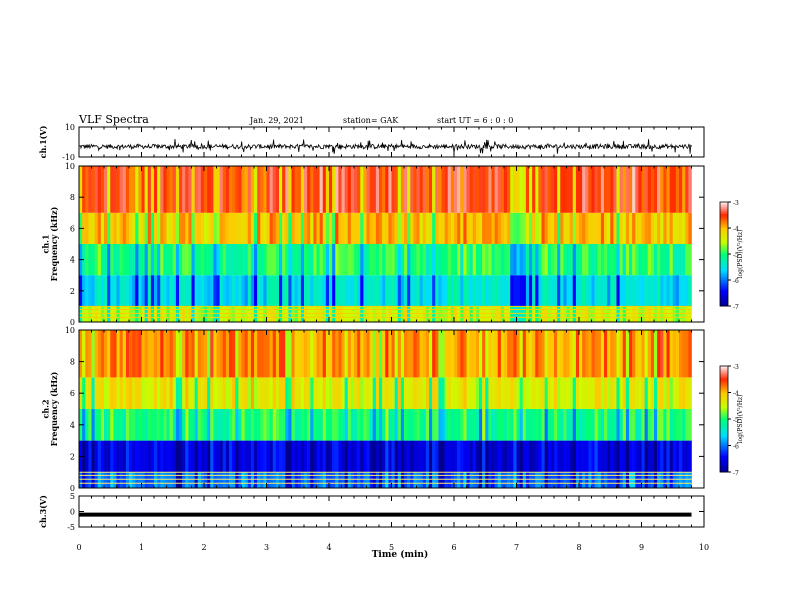 The height and width of the screenshot is (612, 792). I want to click on colorbar-tick-label: -4, so click(736, 394).